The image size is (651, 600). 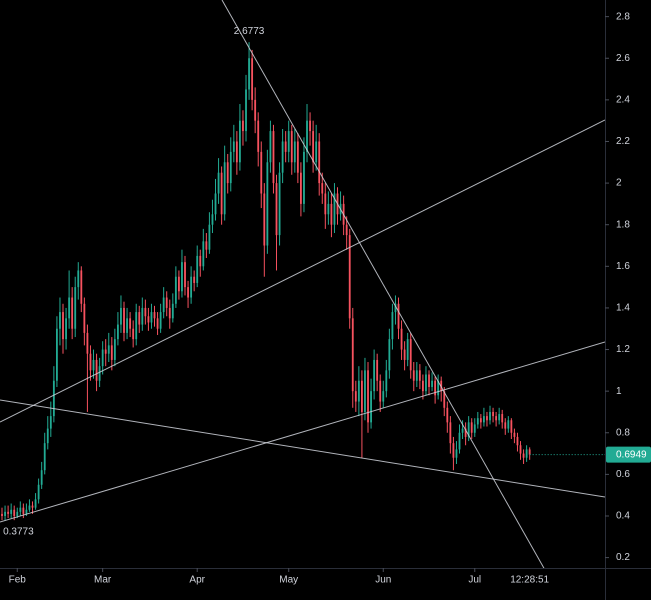 What do you see at coordinates (623, 557) in the screenshot?
I see `y-tick-label: 0.2` at bounding box center [623, 557].